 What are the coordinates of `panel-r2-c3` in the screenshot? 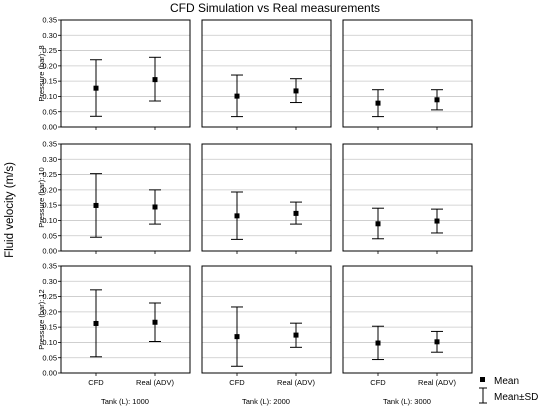 It's located at (407, 198).